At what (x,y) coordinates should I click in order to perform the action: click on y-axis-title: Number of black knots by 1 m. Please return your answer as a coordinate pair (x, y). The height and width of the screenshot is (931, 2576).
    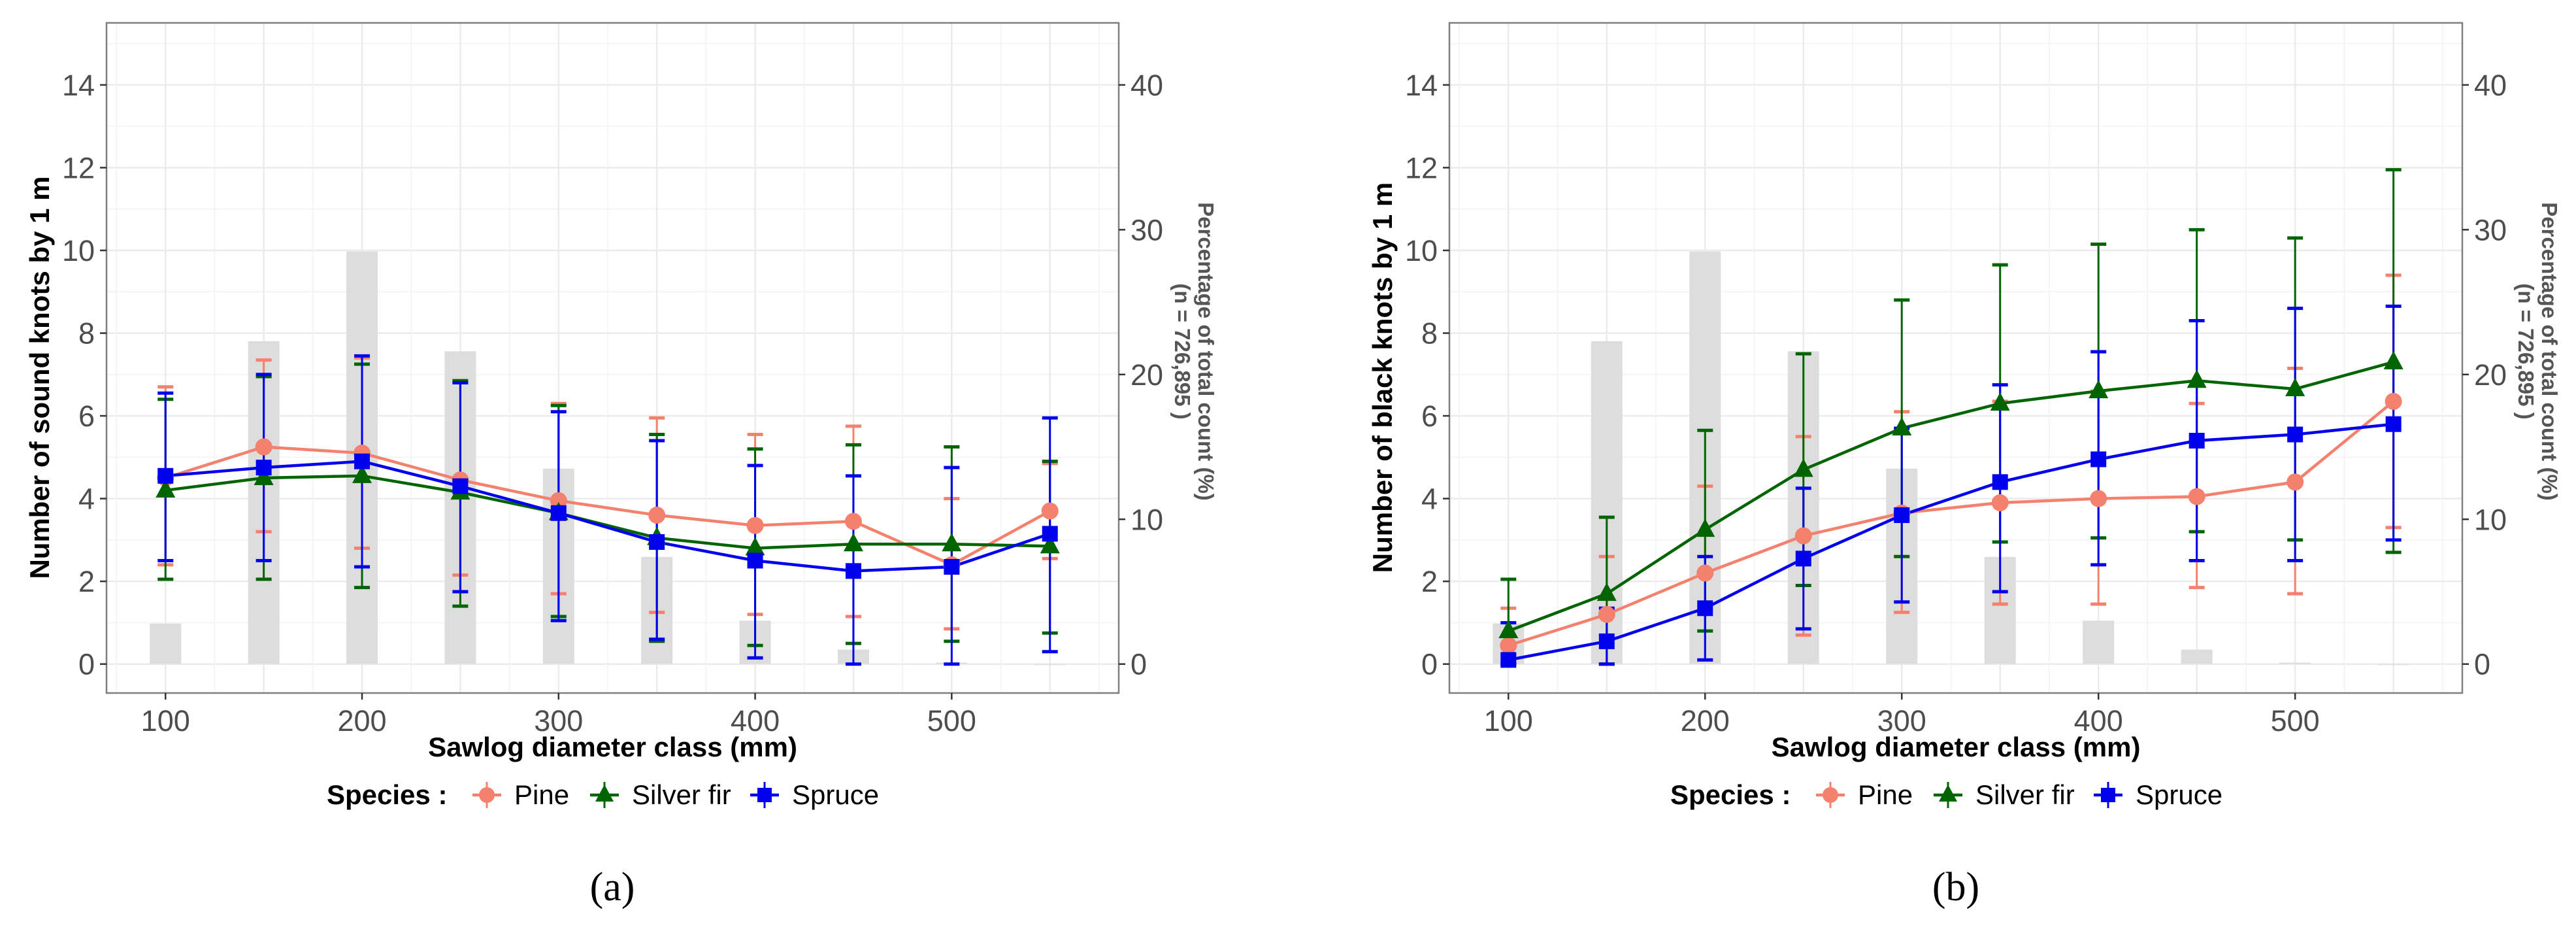
    Looking at the image, I should click on (1382, 377).